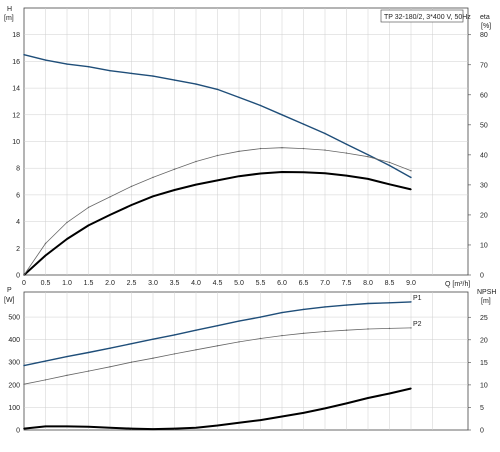 The height and width of the screenshot is (452, 500). I want to click on x-tick-label: 4.5, so click(218, 283).